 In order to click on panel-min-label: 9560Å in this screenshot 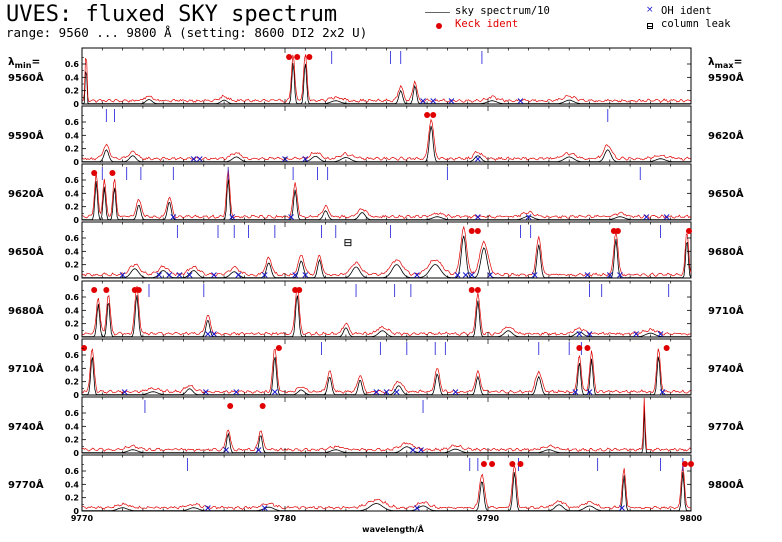, I will do `click(26, 77)`.